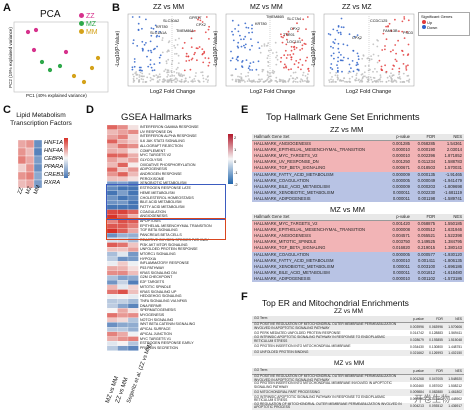  I want to click on table-cell: 0.058285, so click(424, 144).